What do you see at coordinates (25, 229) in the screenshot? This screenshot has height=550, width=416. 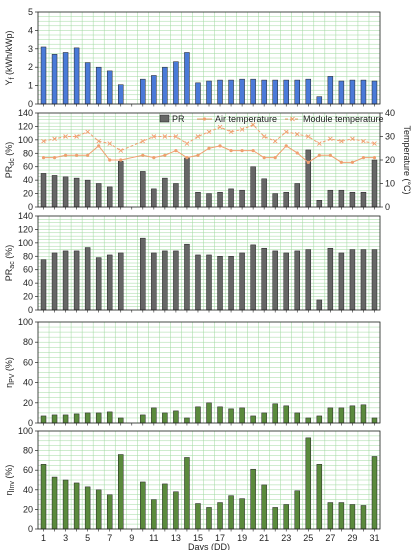 I see `left-tick-label: 120` at bounding box center [25, 229].